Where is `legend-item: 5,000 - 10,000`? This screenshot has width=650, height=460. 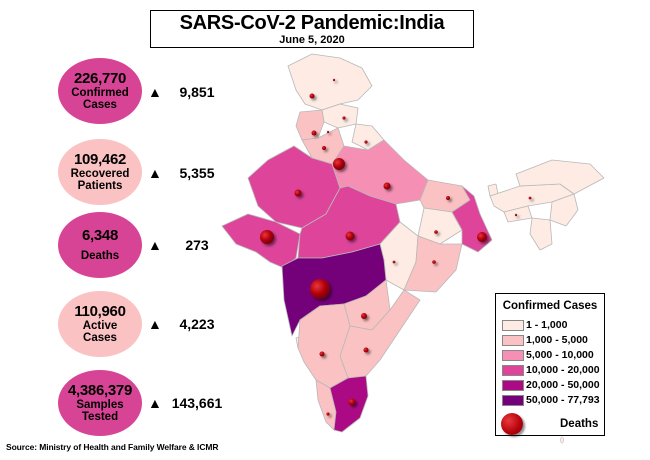
legend-item: 5,000 - 10,000 is located at coordinates (552, 355).